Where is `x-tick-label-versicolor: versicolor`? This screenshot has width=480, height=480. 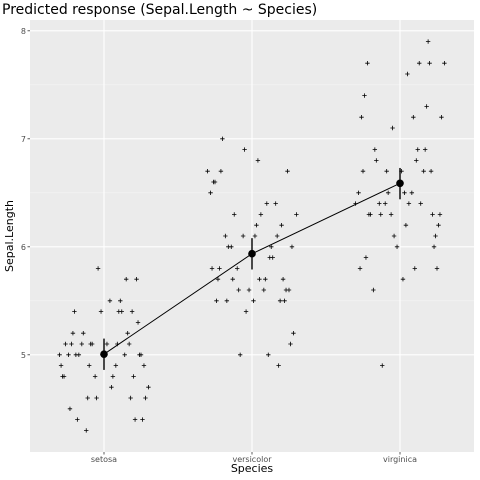 x-tick-label-versicolor: versicolor is located at coordinates (252, 459).